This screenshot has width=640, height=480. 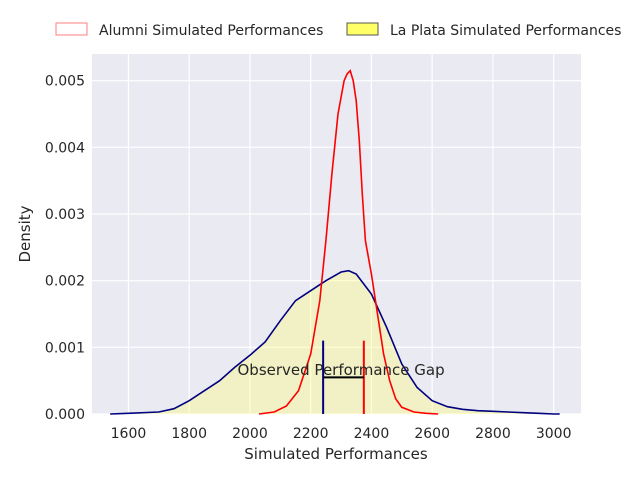 What do you see at coordinates (493, 434) in the screenshot?
I see `x-tick-label: 2800` at bounding box center [493, 434].